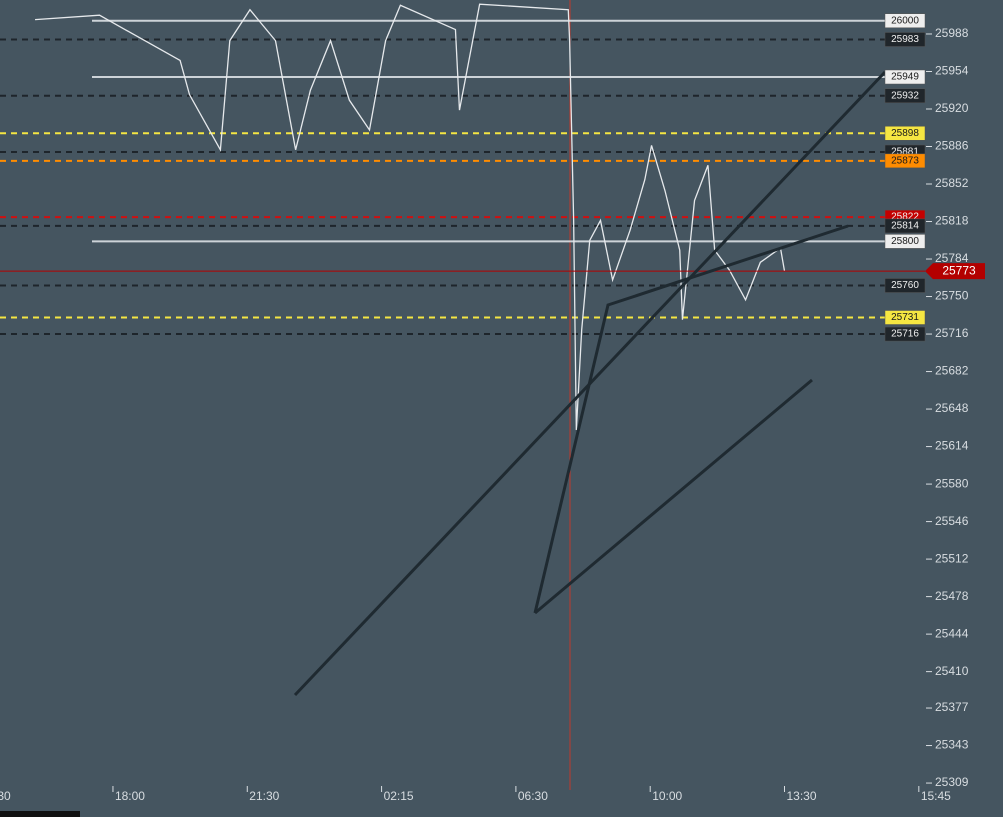 This screenshot has width=1003, height=817. I want to click on bottom-bar, so click(40, 814).